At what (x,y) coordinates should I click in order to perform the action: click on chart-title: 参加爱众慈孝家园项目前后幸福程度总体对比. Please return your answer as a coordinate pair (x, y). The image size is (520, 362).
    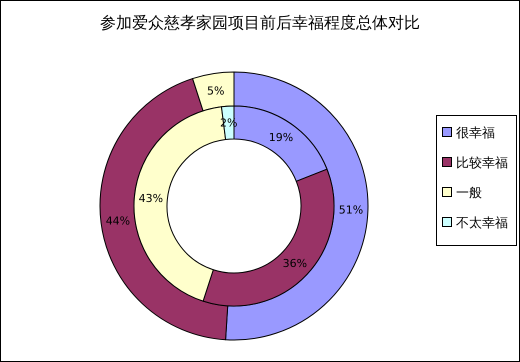
    Looking at the image, I should click on (260, 22).